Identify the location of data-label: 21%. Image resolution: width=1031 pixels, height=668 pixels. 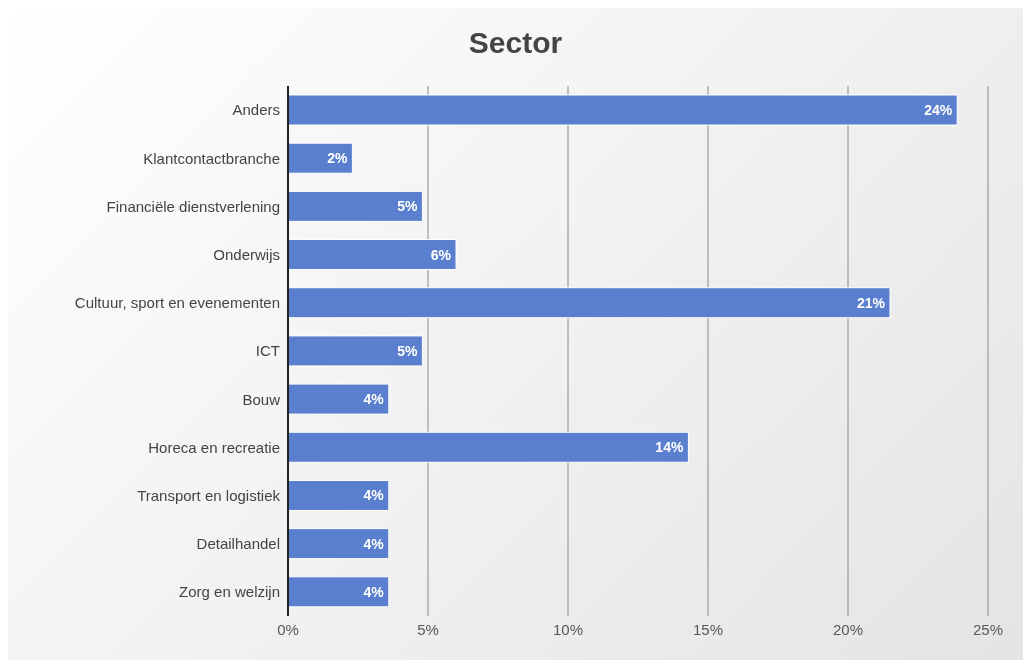
(871, 302).